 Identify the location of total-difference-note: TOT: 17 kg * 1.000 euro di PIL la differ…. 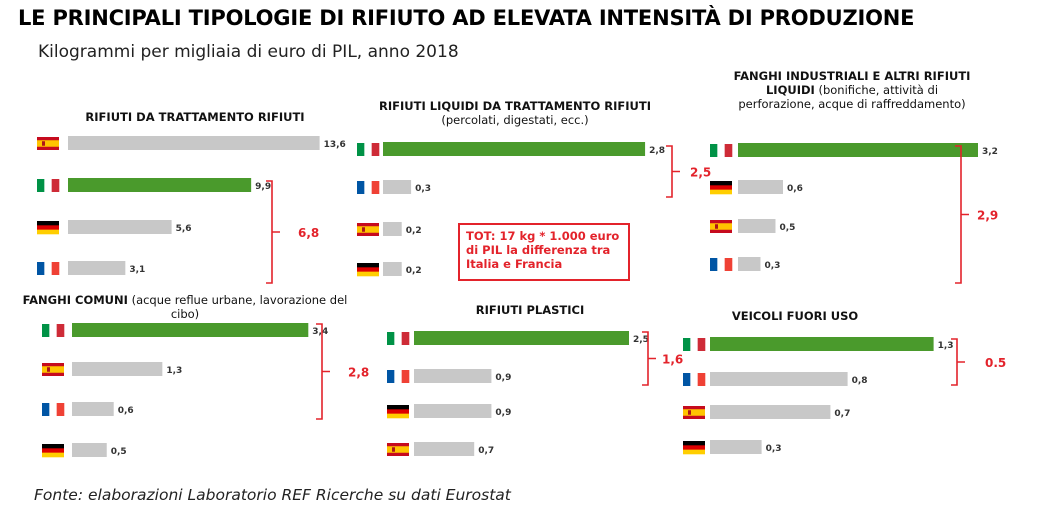
(544, 252).